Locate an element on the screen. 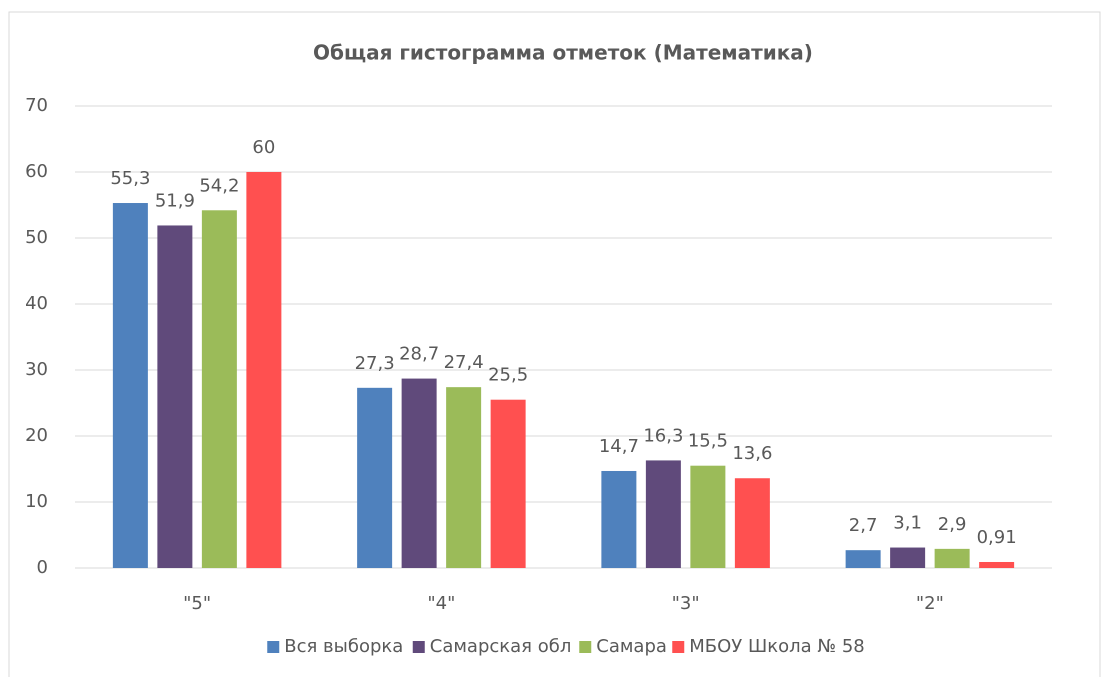 This screenshot has height=677, width=1111. y-tick-label: 20 is located at coordinates (36, 435).